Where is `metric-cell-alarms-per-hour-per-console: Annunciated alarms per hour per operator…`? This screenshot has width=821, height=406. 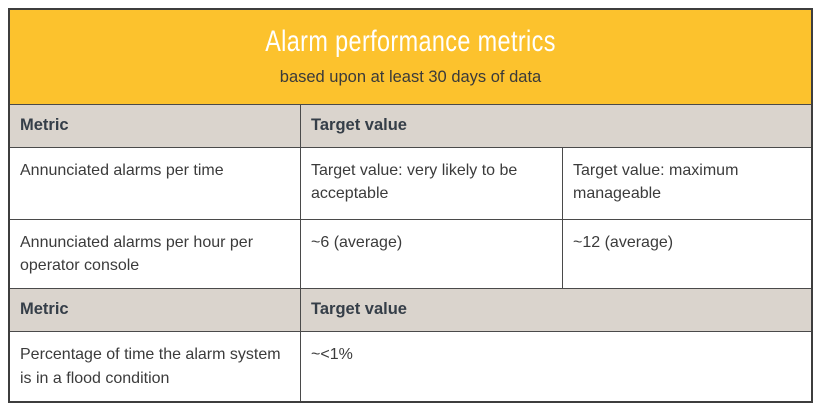
metric-cell-alarms-per-hour-per-console: Annunciated alarms per hour per operator… is located at coordinates (137, 254).